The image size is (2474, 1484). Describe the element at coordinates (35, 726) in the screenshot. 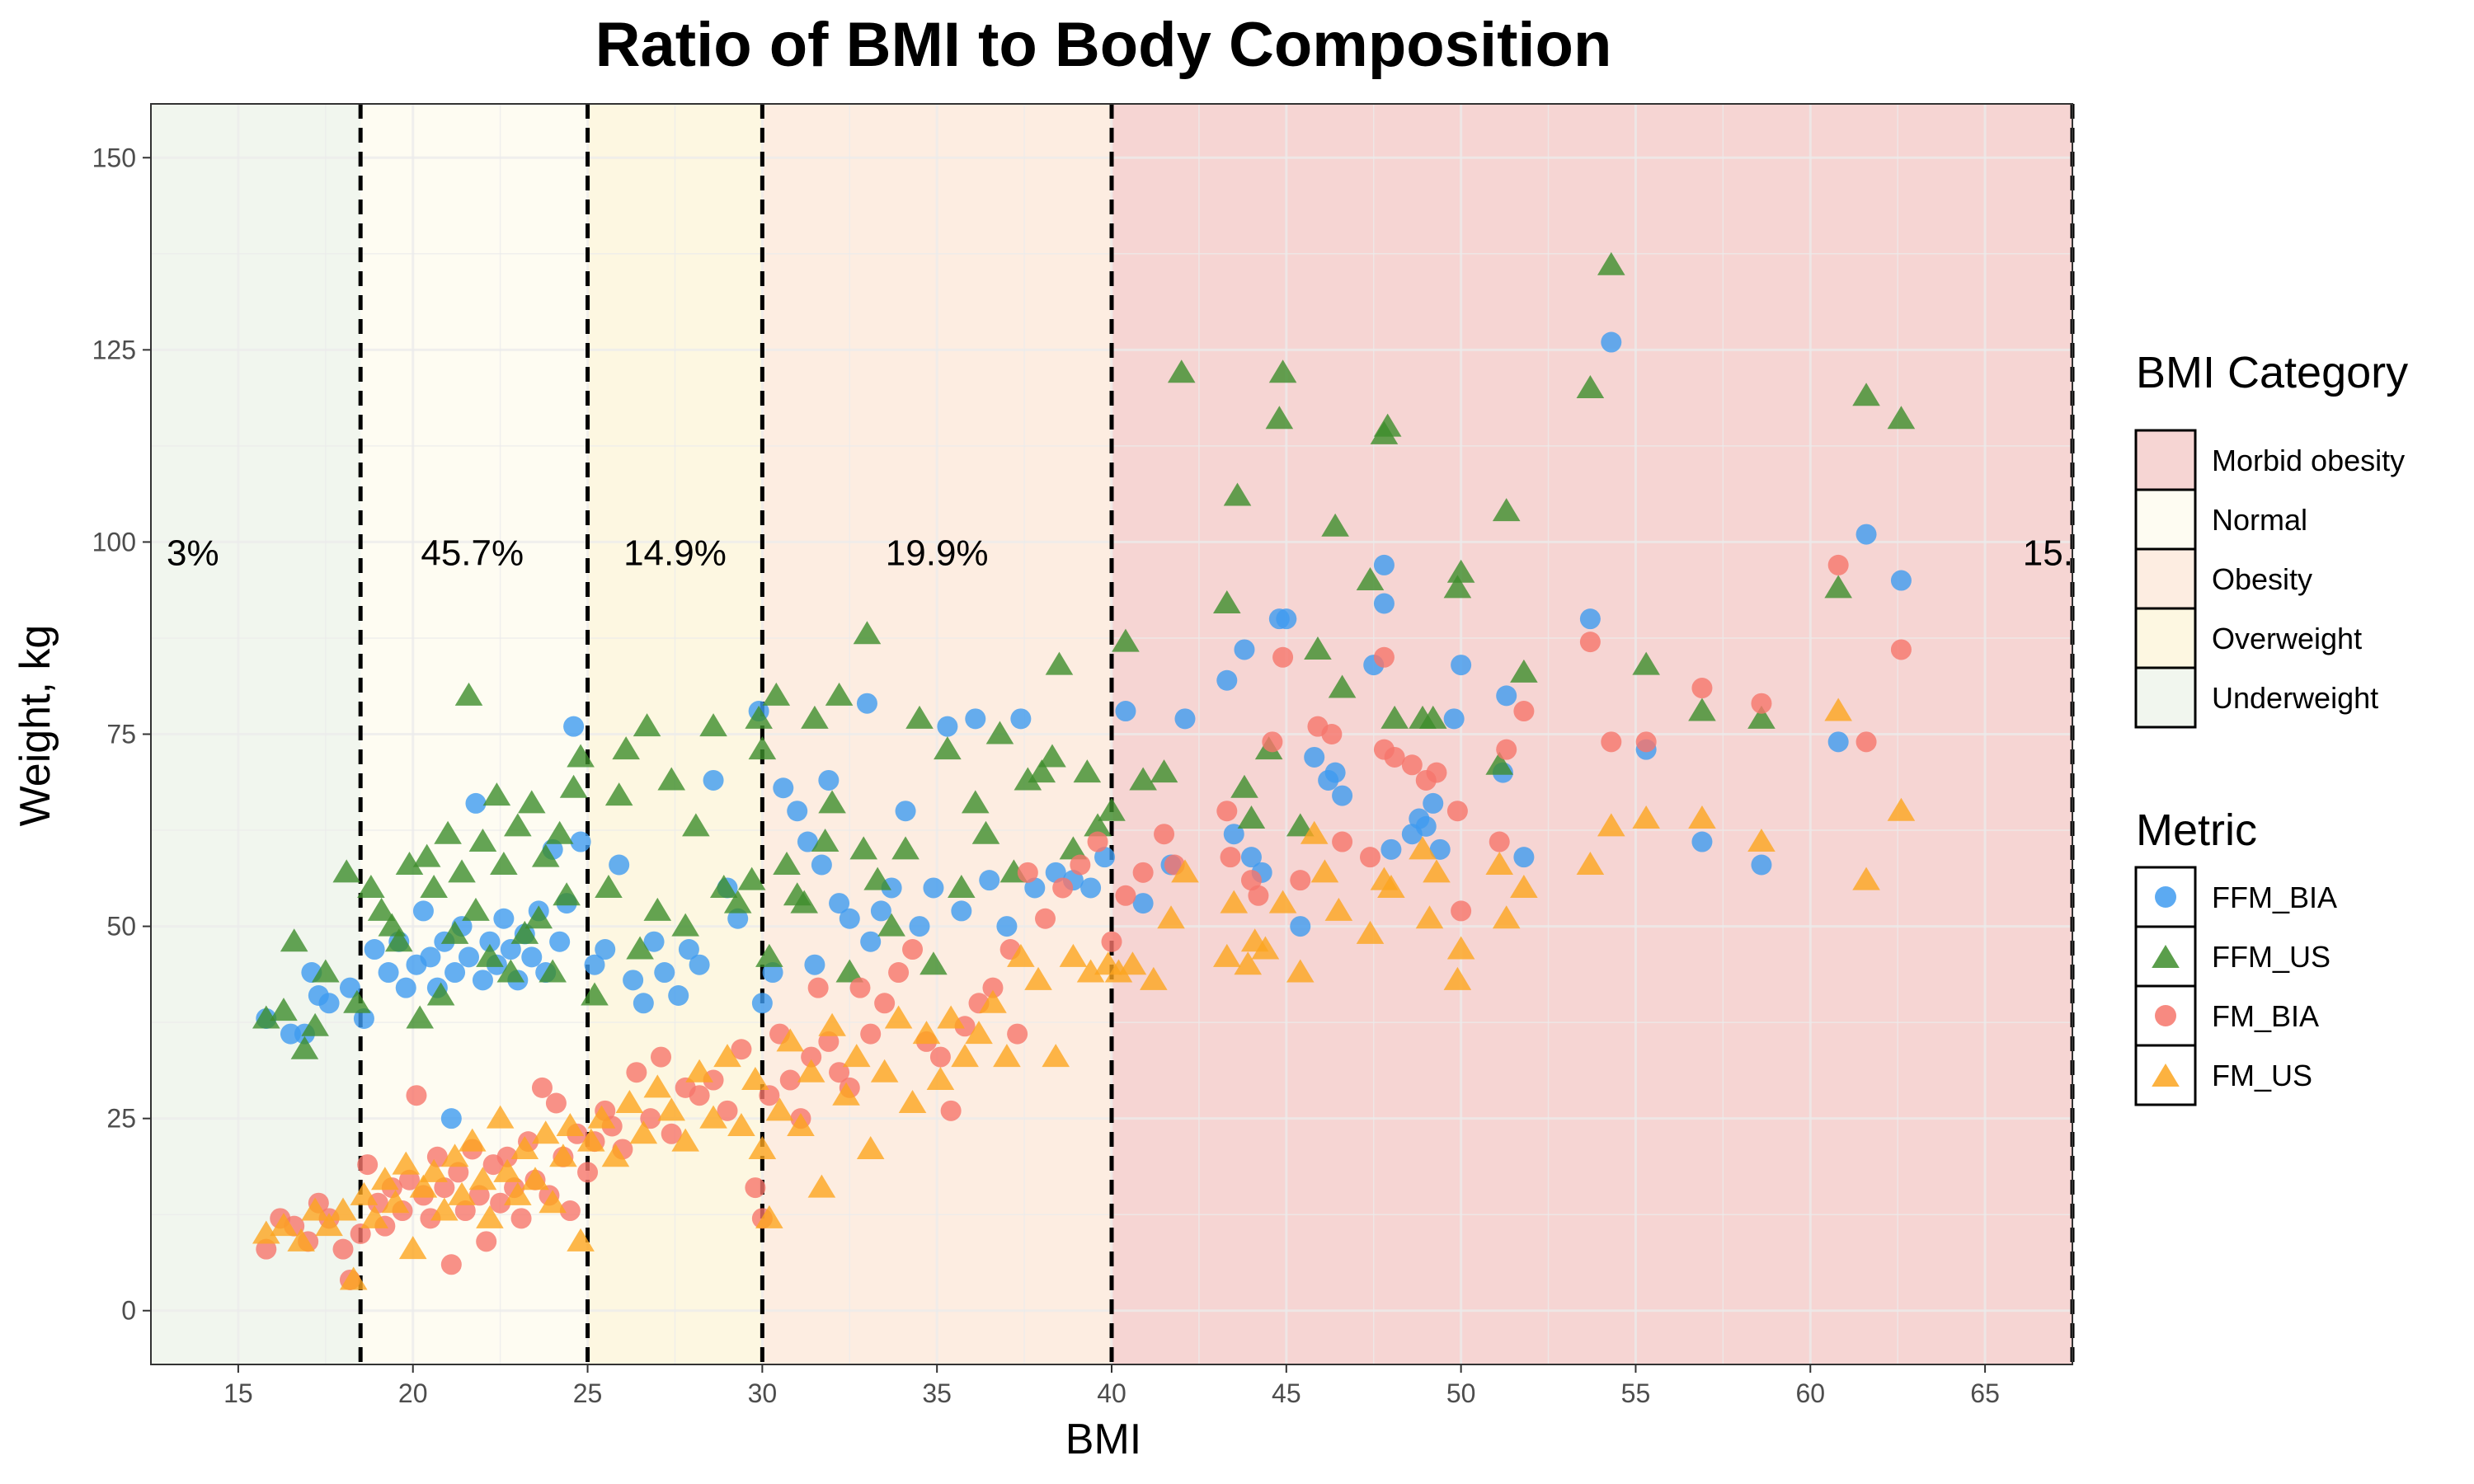

I see `y-axis-title: Weight, kg` at that location.